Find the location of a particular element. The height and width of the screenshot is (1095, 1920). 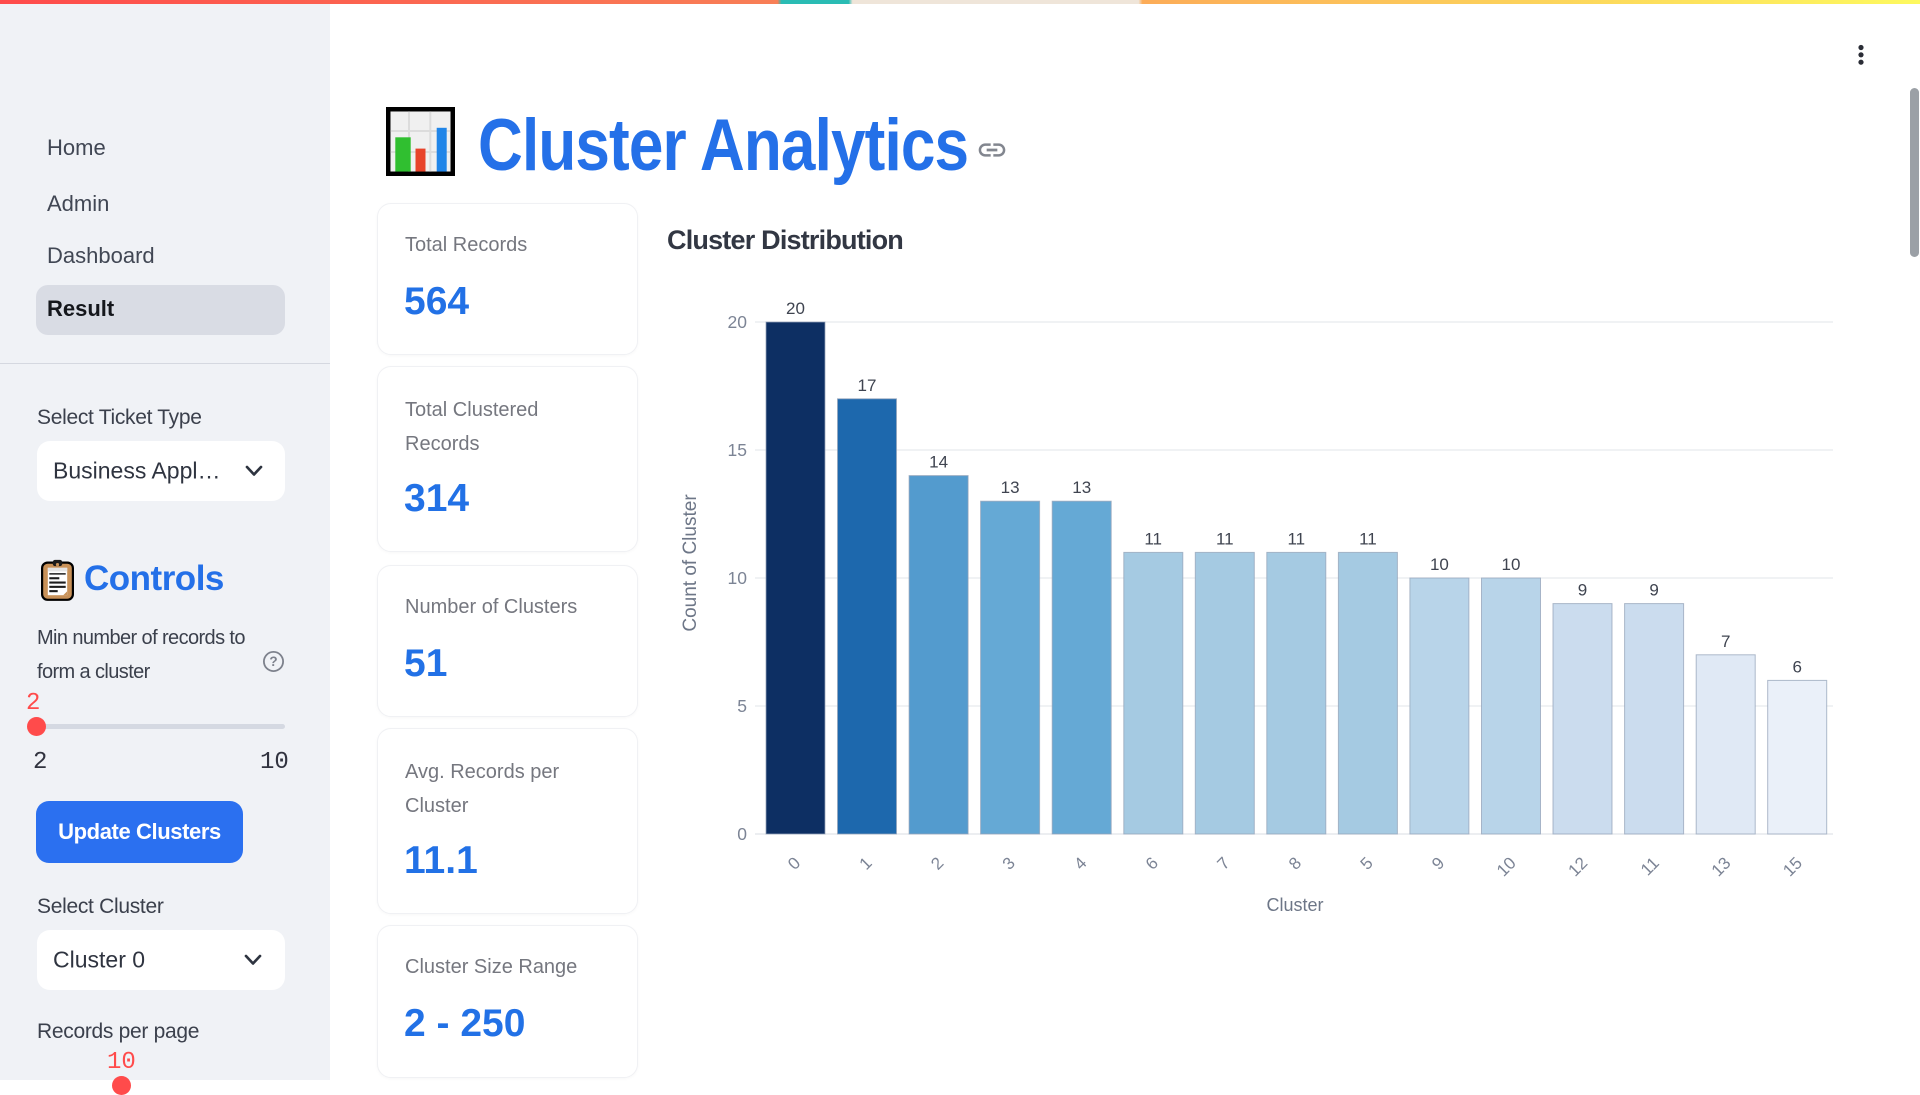

svg-text: 3 is located at coordinates (1009, 863).